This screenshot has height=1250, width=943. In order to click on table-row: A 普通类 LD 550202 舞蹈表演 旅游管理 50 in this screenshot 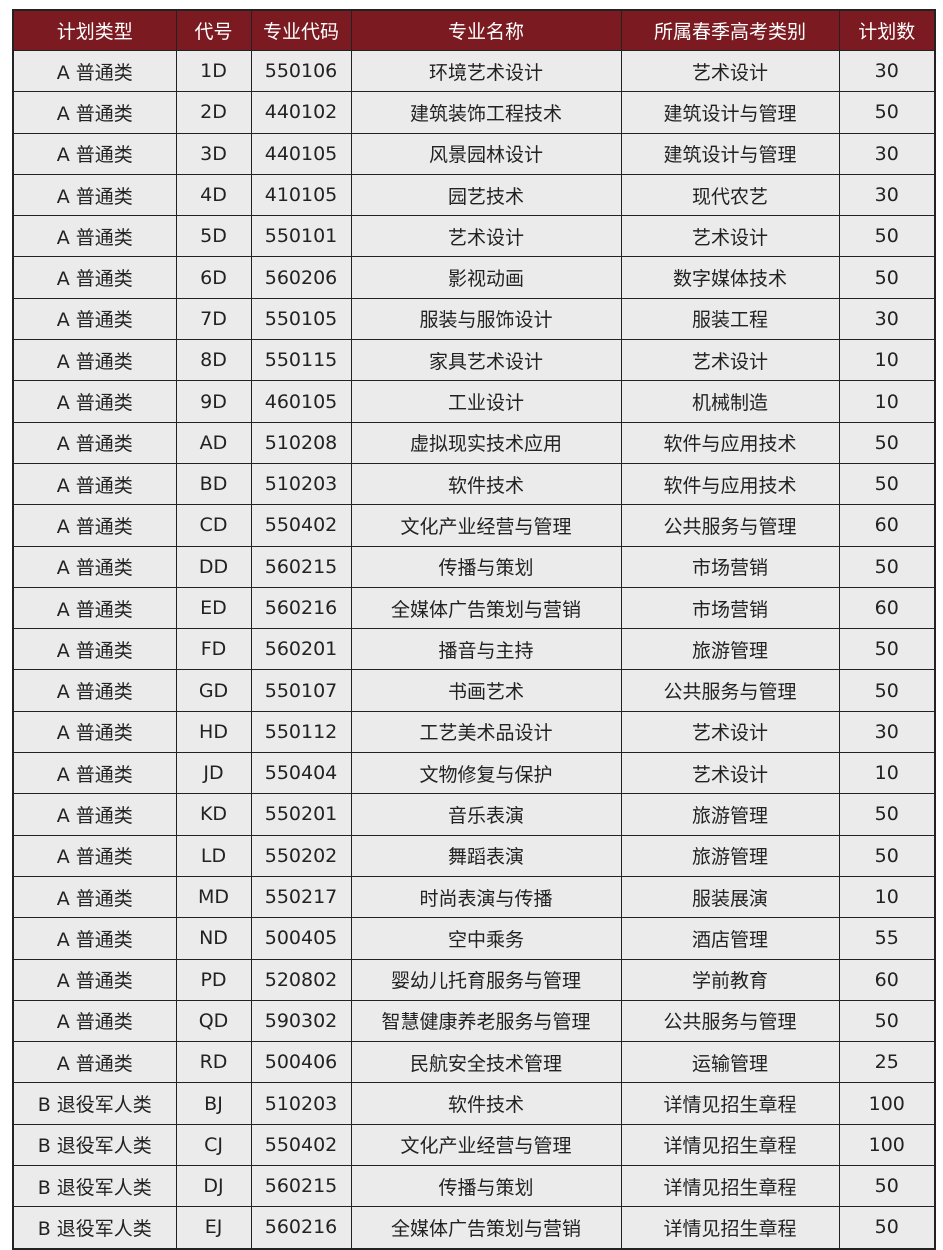, I will do `click(474, 855)`.